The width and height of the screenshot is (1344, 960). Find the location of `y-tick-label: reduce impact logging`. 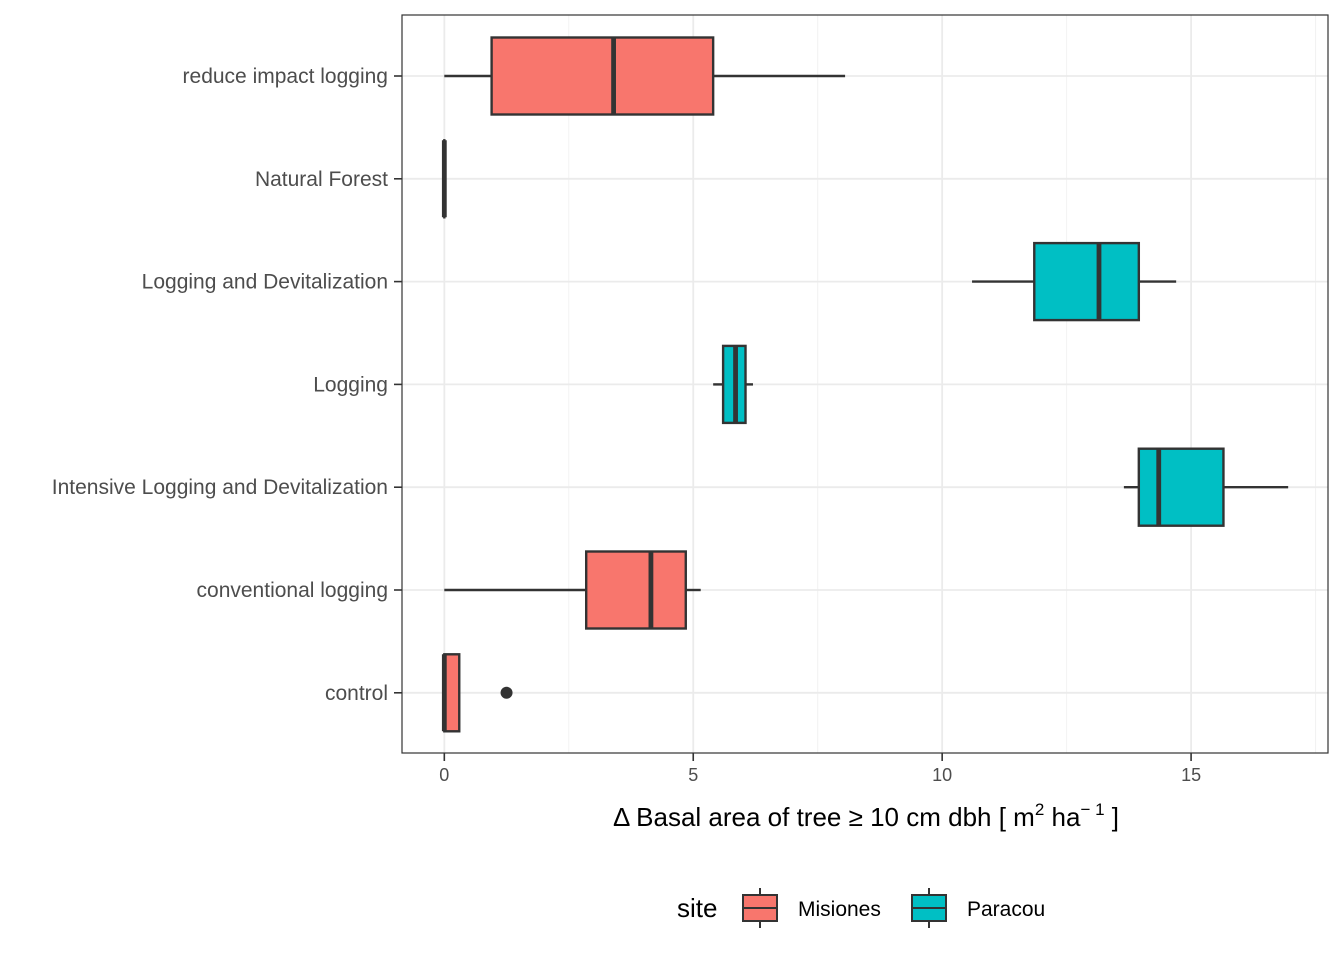

y-tick-label: reduce impact logging is located at coordinates (285, 76).